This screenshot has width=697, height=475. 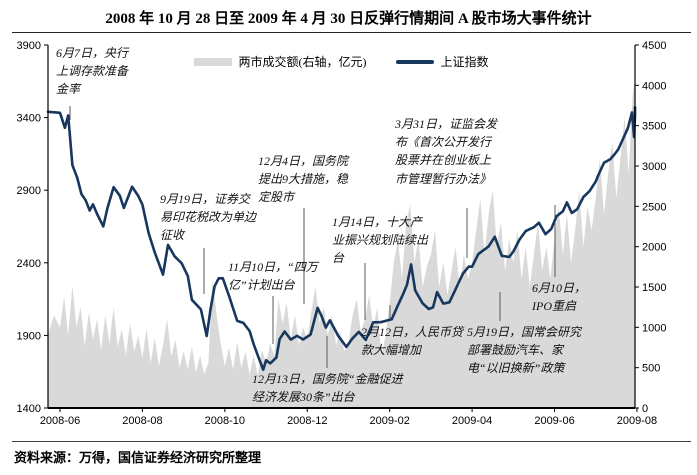 I want to click on left-axis-tick-label: 2400, so click(x=29, y=264).